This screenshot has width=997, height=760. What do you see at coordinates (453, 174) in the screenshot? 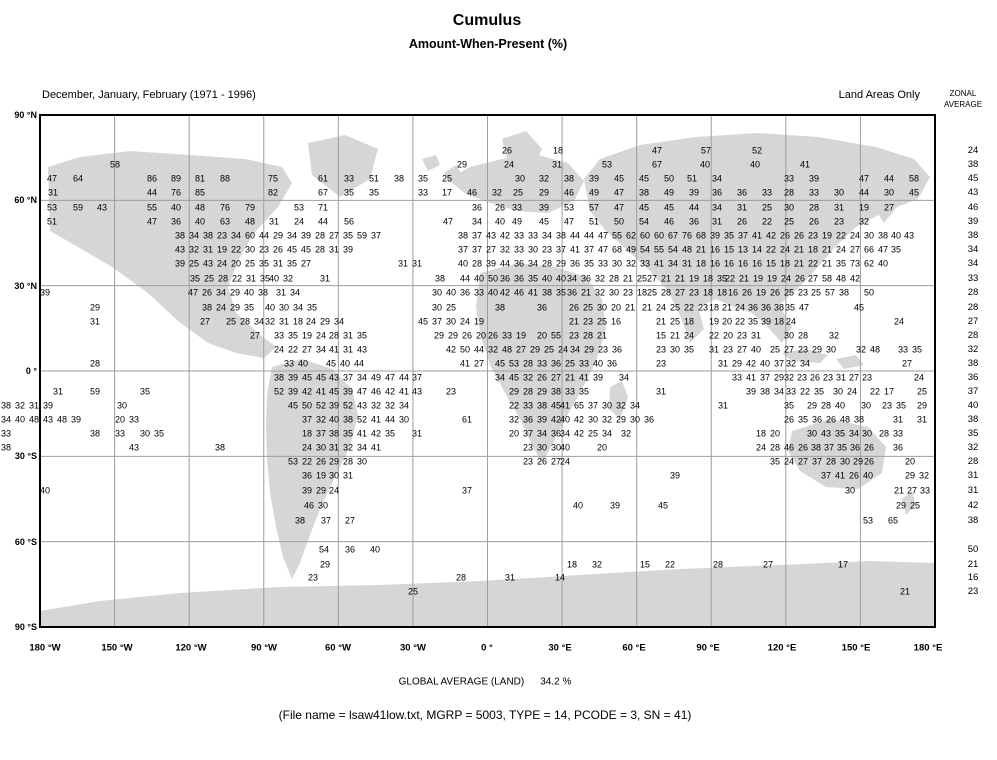
I see `land-british-isles` at bounding box center [453, 174].